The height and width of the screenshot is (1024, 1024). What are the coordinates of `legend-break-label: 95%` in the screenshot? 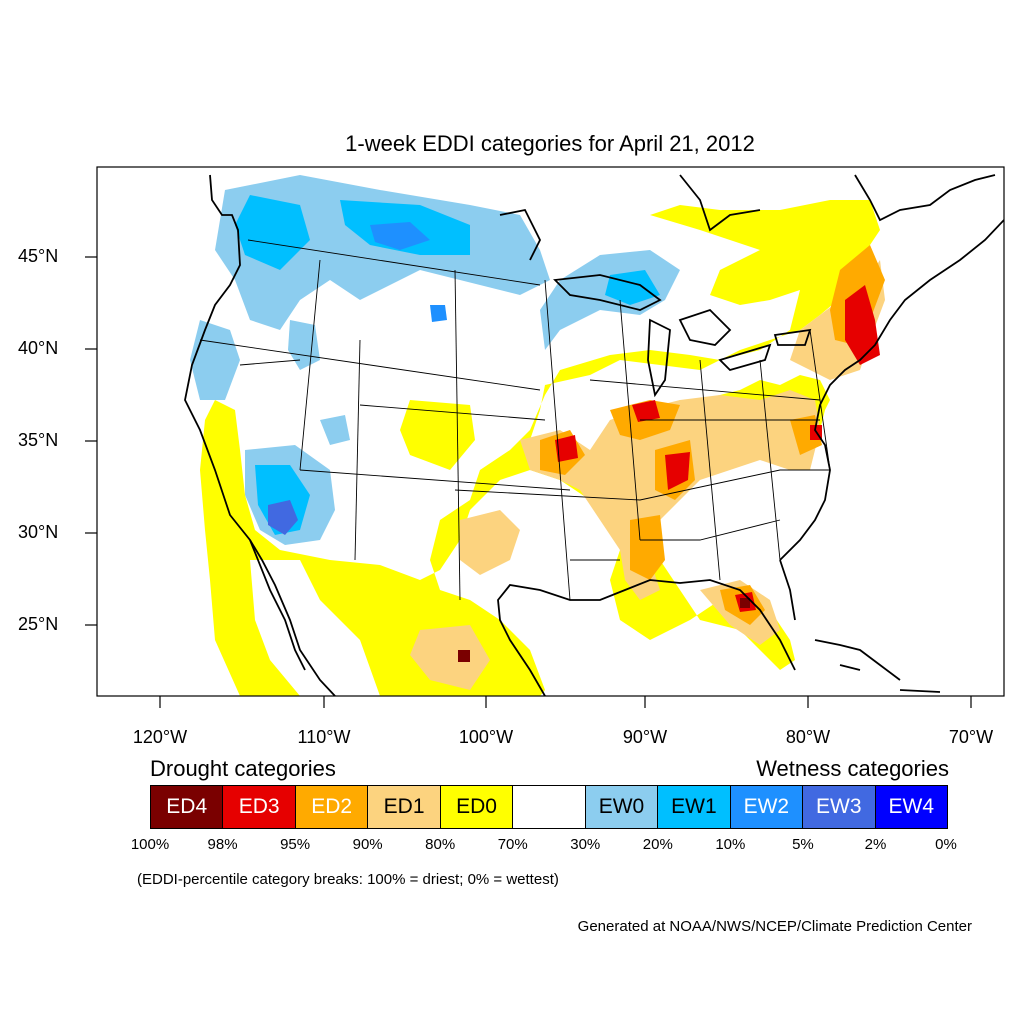 It's located at (295, 844).